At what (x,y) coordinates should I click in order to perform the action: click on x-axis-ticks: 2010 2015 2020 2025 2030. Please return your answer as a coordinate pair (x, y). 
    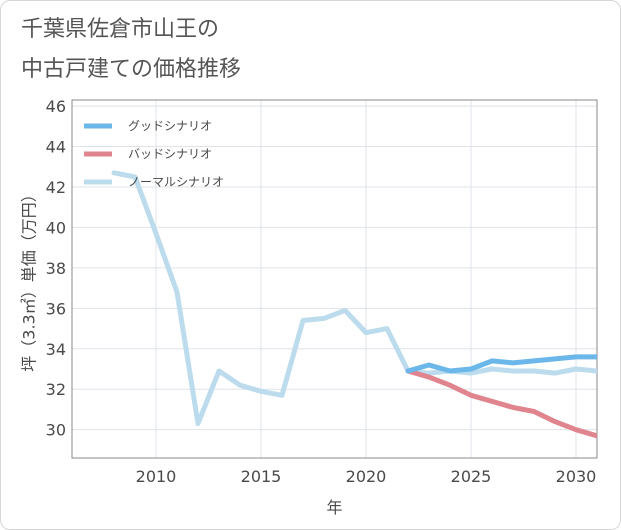
    Looking at the image, I should click on (366, 476).